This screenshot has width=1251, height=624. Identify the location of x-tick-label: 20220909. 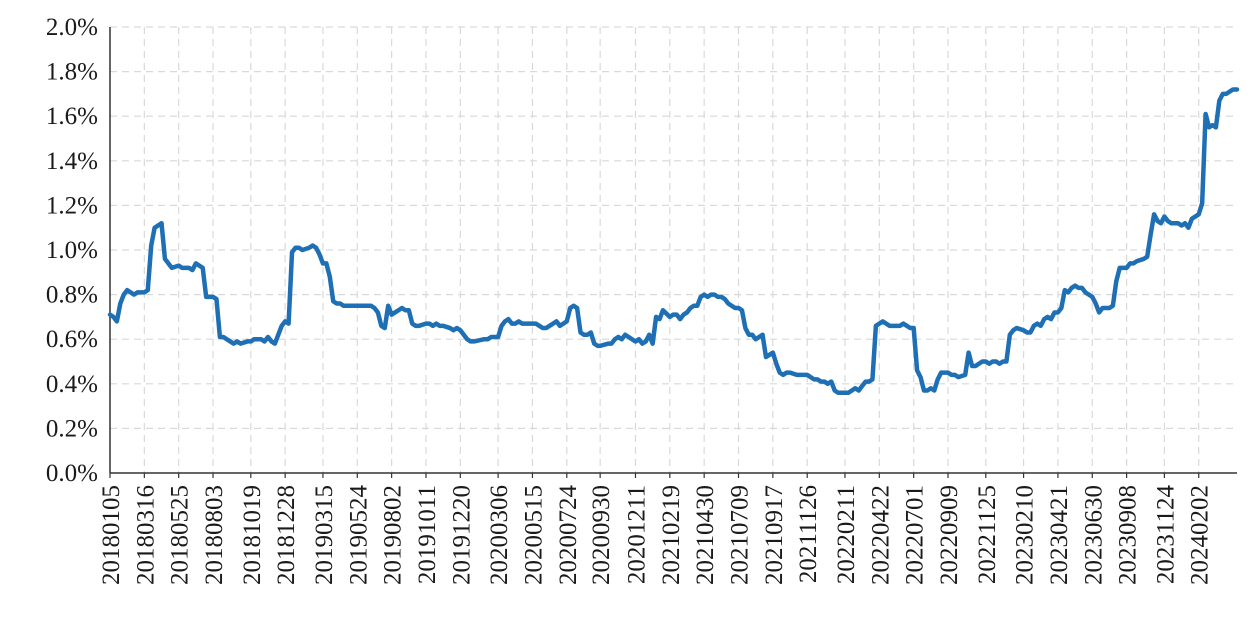
(949, 535).